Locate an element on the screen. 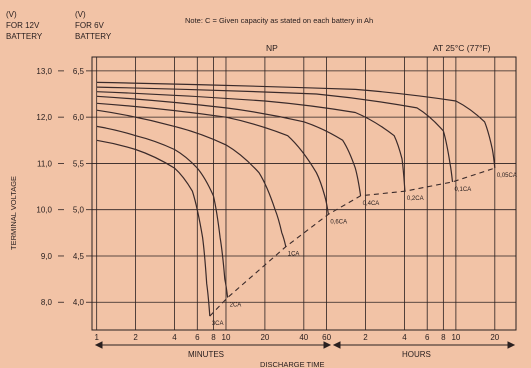  curve-label: 0,05CA is located at coordinates (507, 176).